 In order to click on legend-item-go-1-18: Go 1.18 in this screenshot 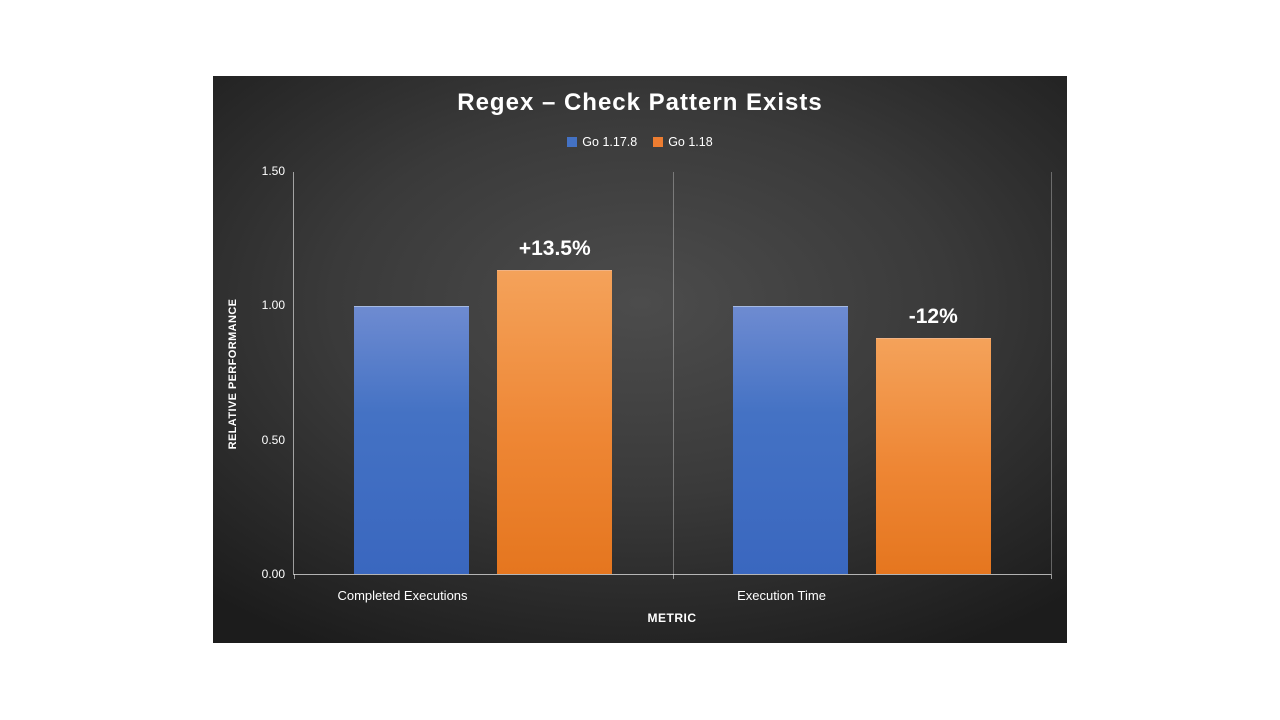, I will do `click(683, 142)`.